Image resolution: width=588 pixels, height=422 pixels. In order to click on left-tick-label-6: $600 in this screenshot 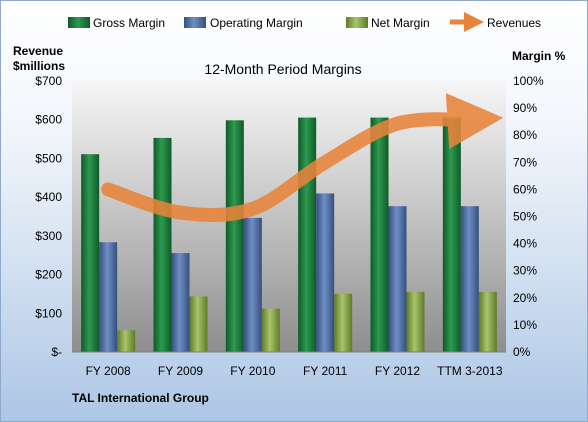, I will do `click(48, 120)`.